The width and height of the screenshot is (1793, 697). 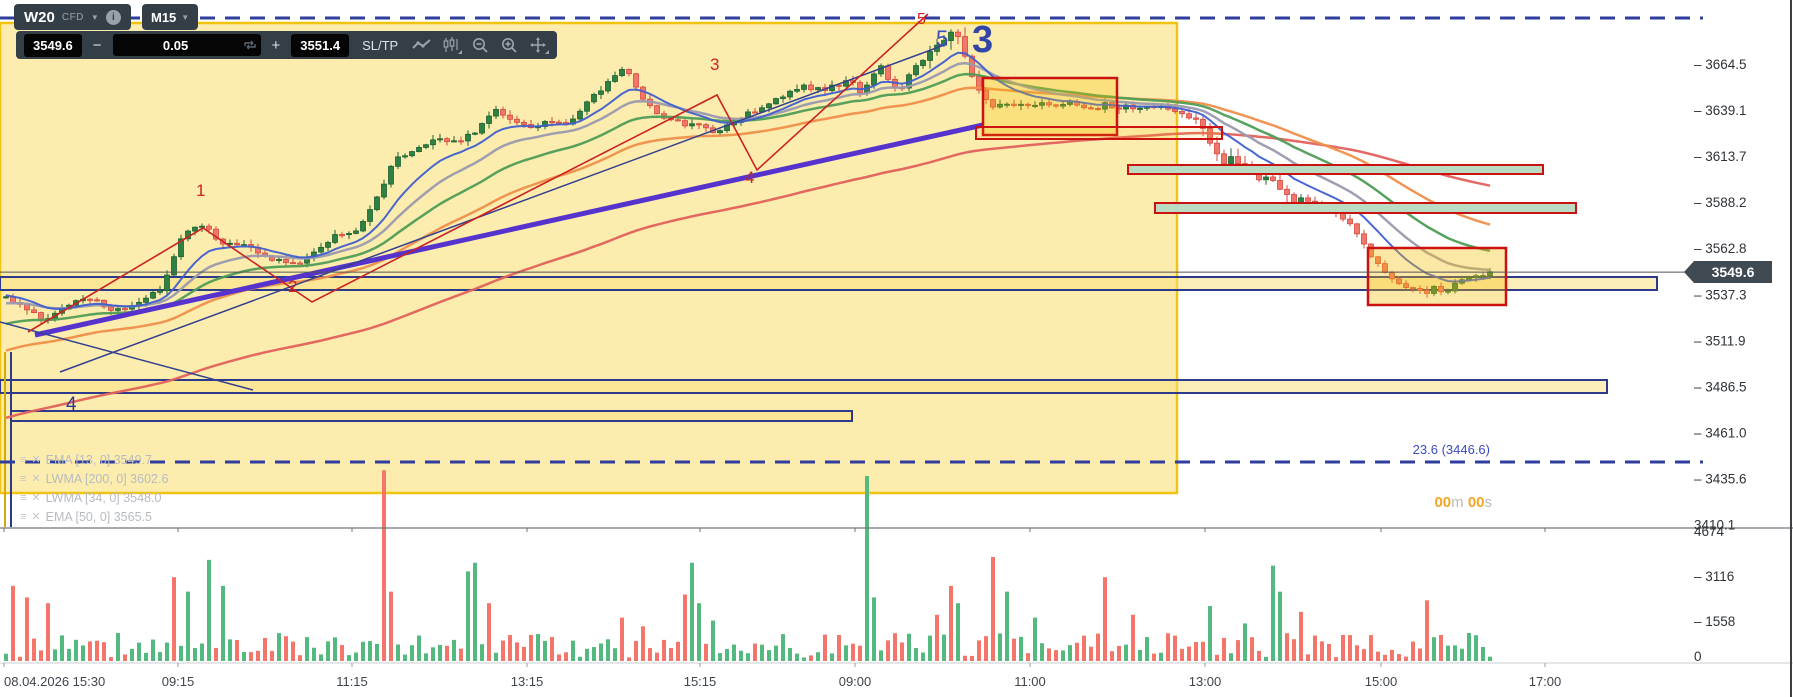 What do you see at coordinates (276, 45) in the screenshot?
I see `increase-volume-button: +` at bounding box center [276, 45].